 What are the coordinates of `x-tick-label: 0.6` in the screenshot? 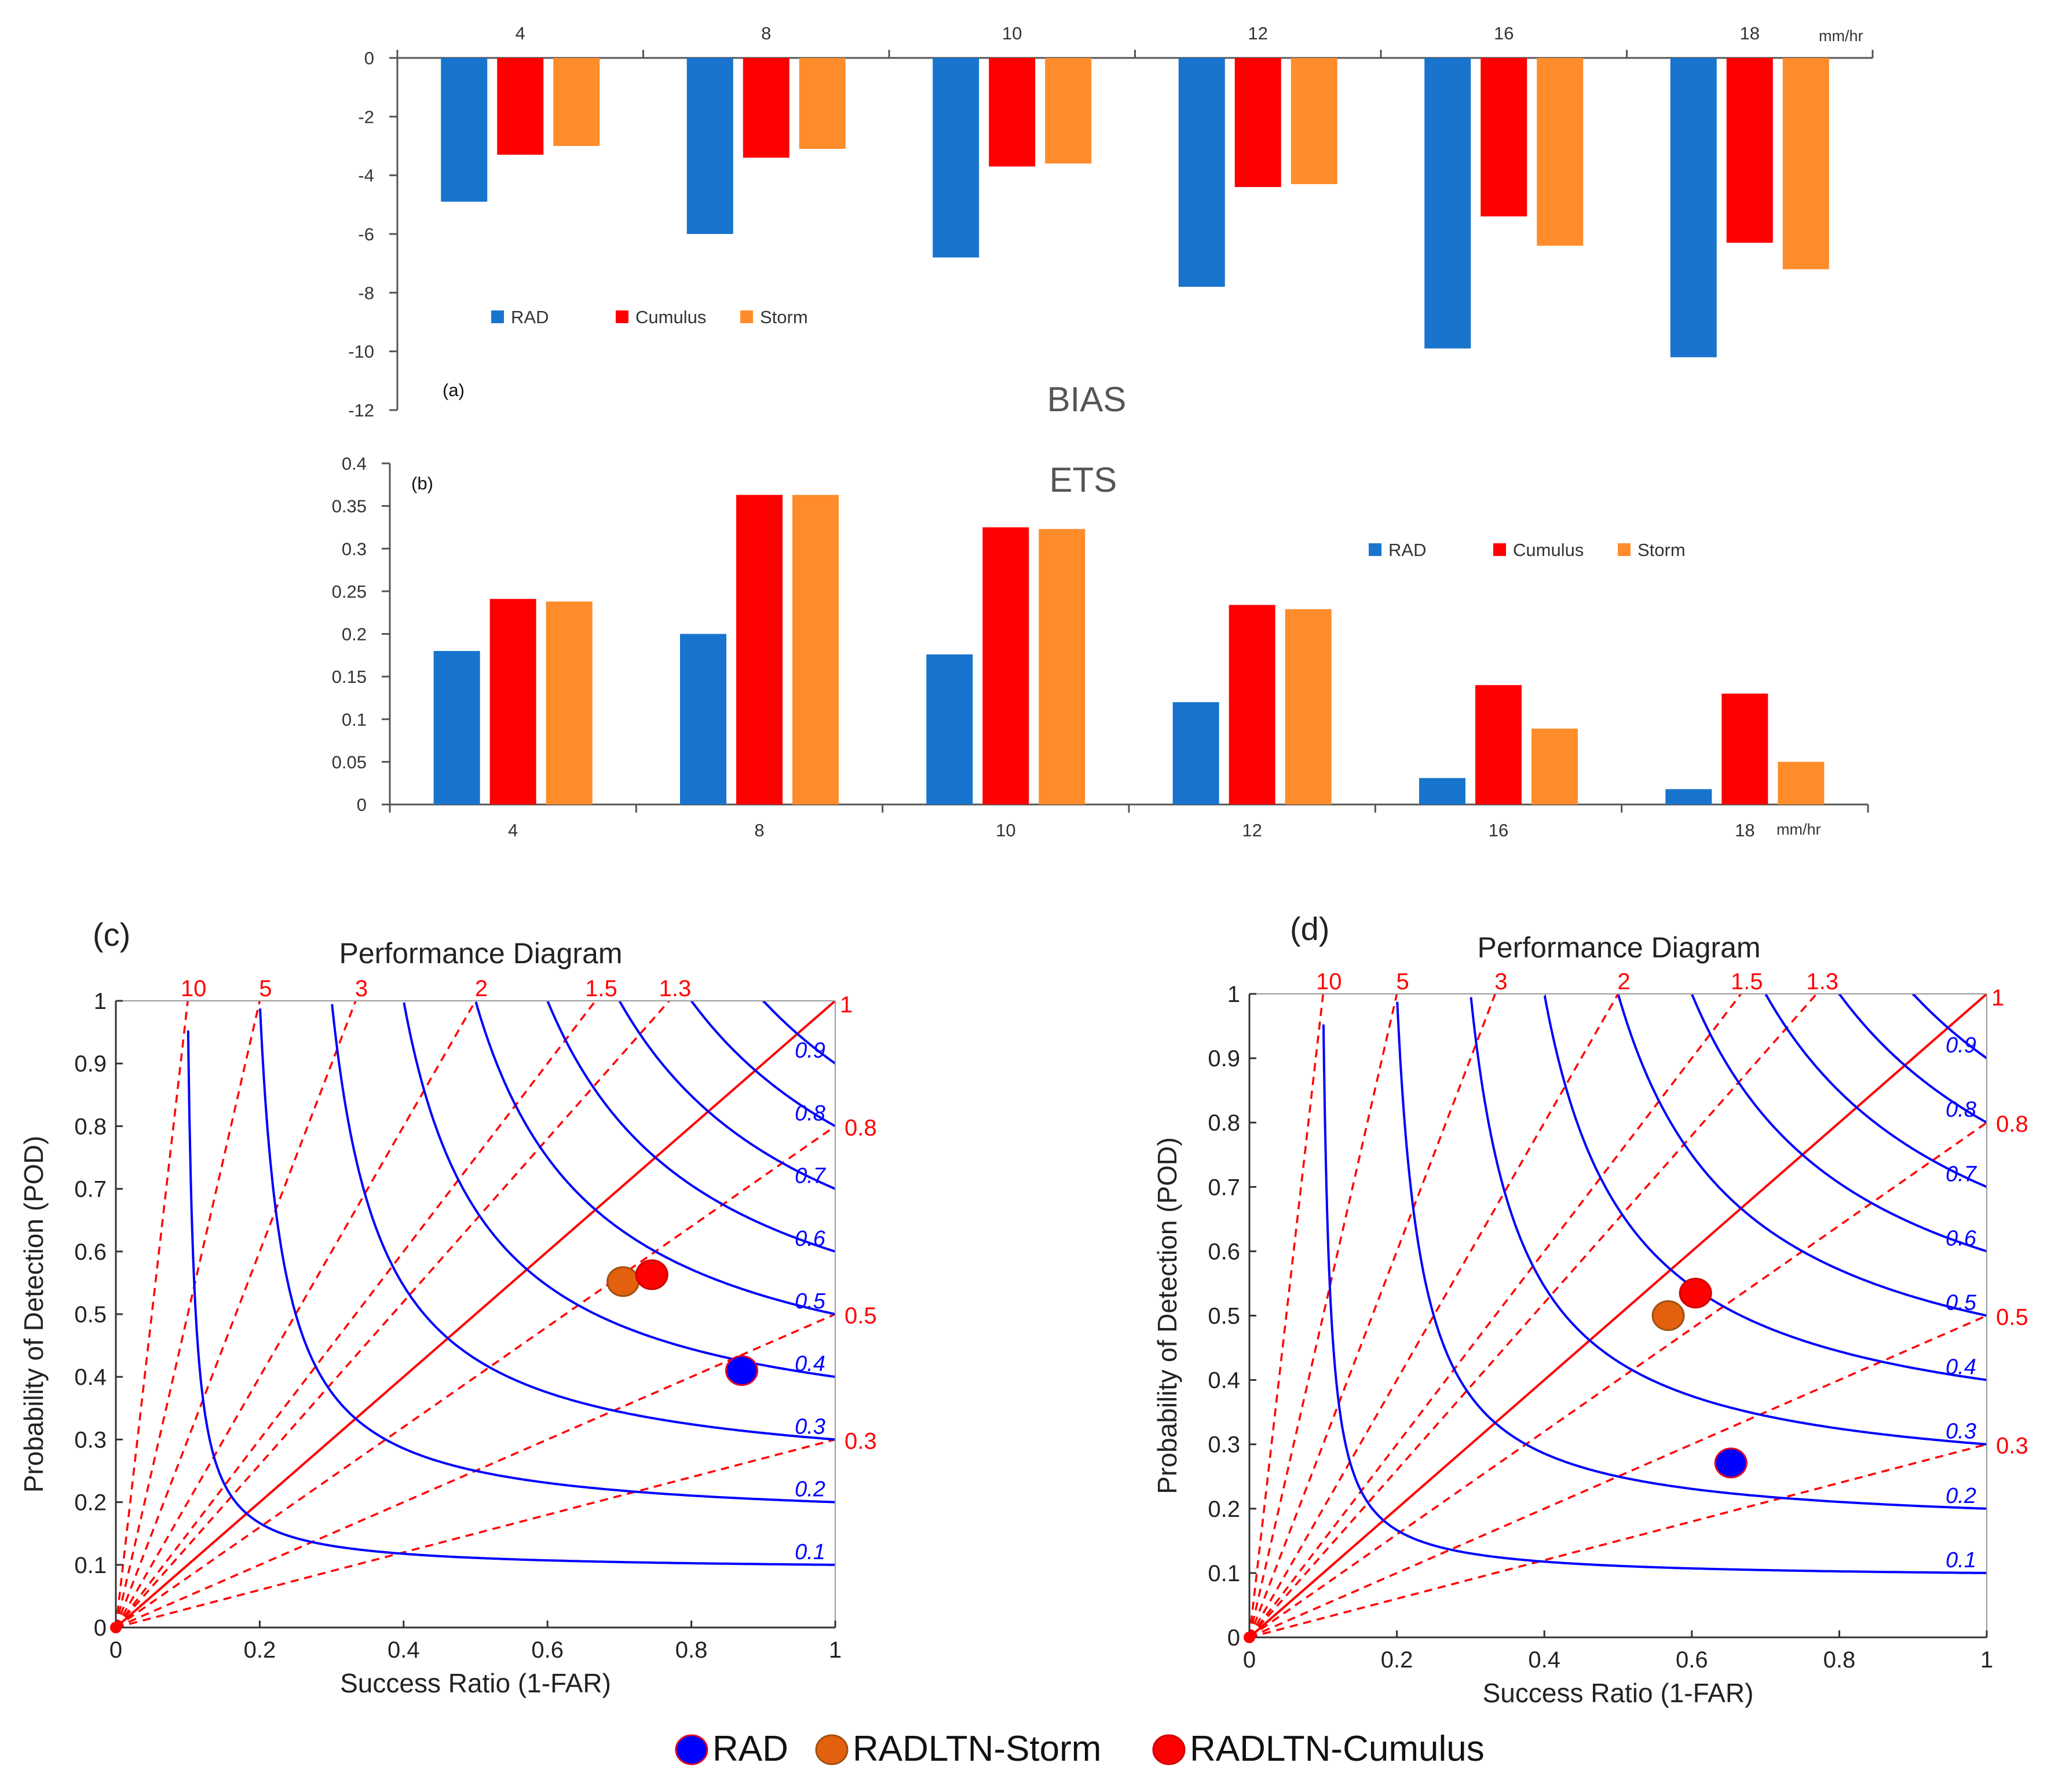 It's located at (547, 1650).